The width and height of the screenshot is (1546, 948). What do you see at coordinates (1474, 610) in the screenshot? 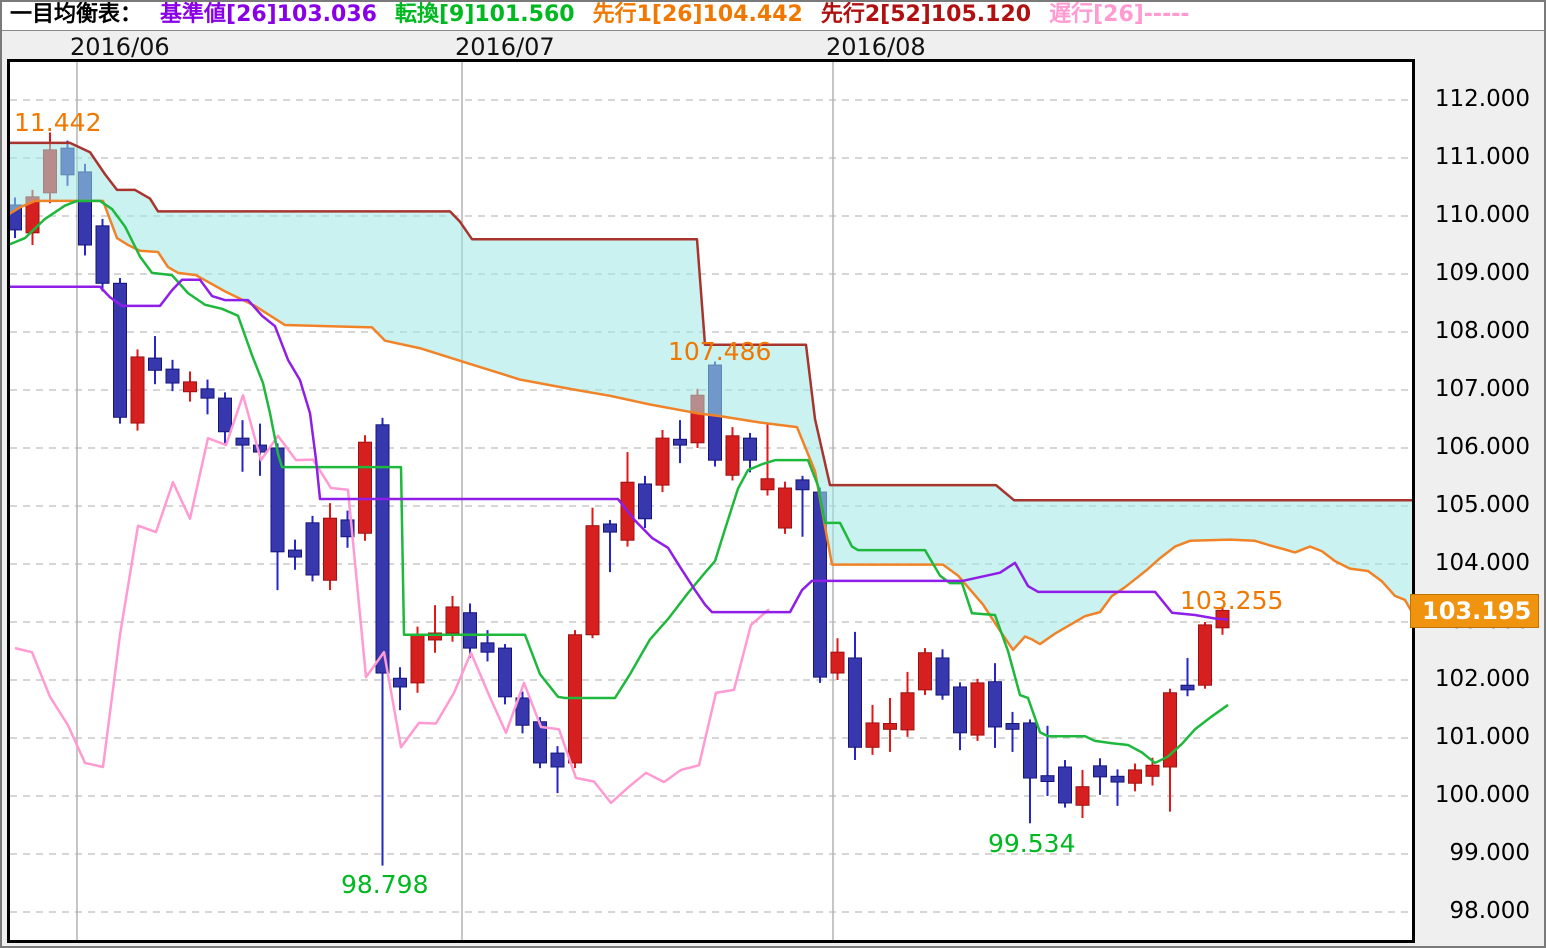
I see `current-price-badge: 103.195` at bounding box center [1474, 610].